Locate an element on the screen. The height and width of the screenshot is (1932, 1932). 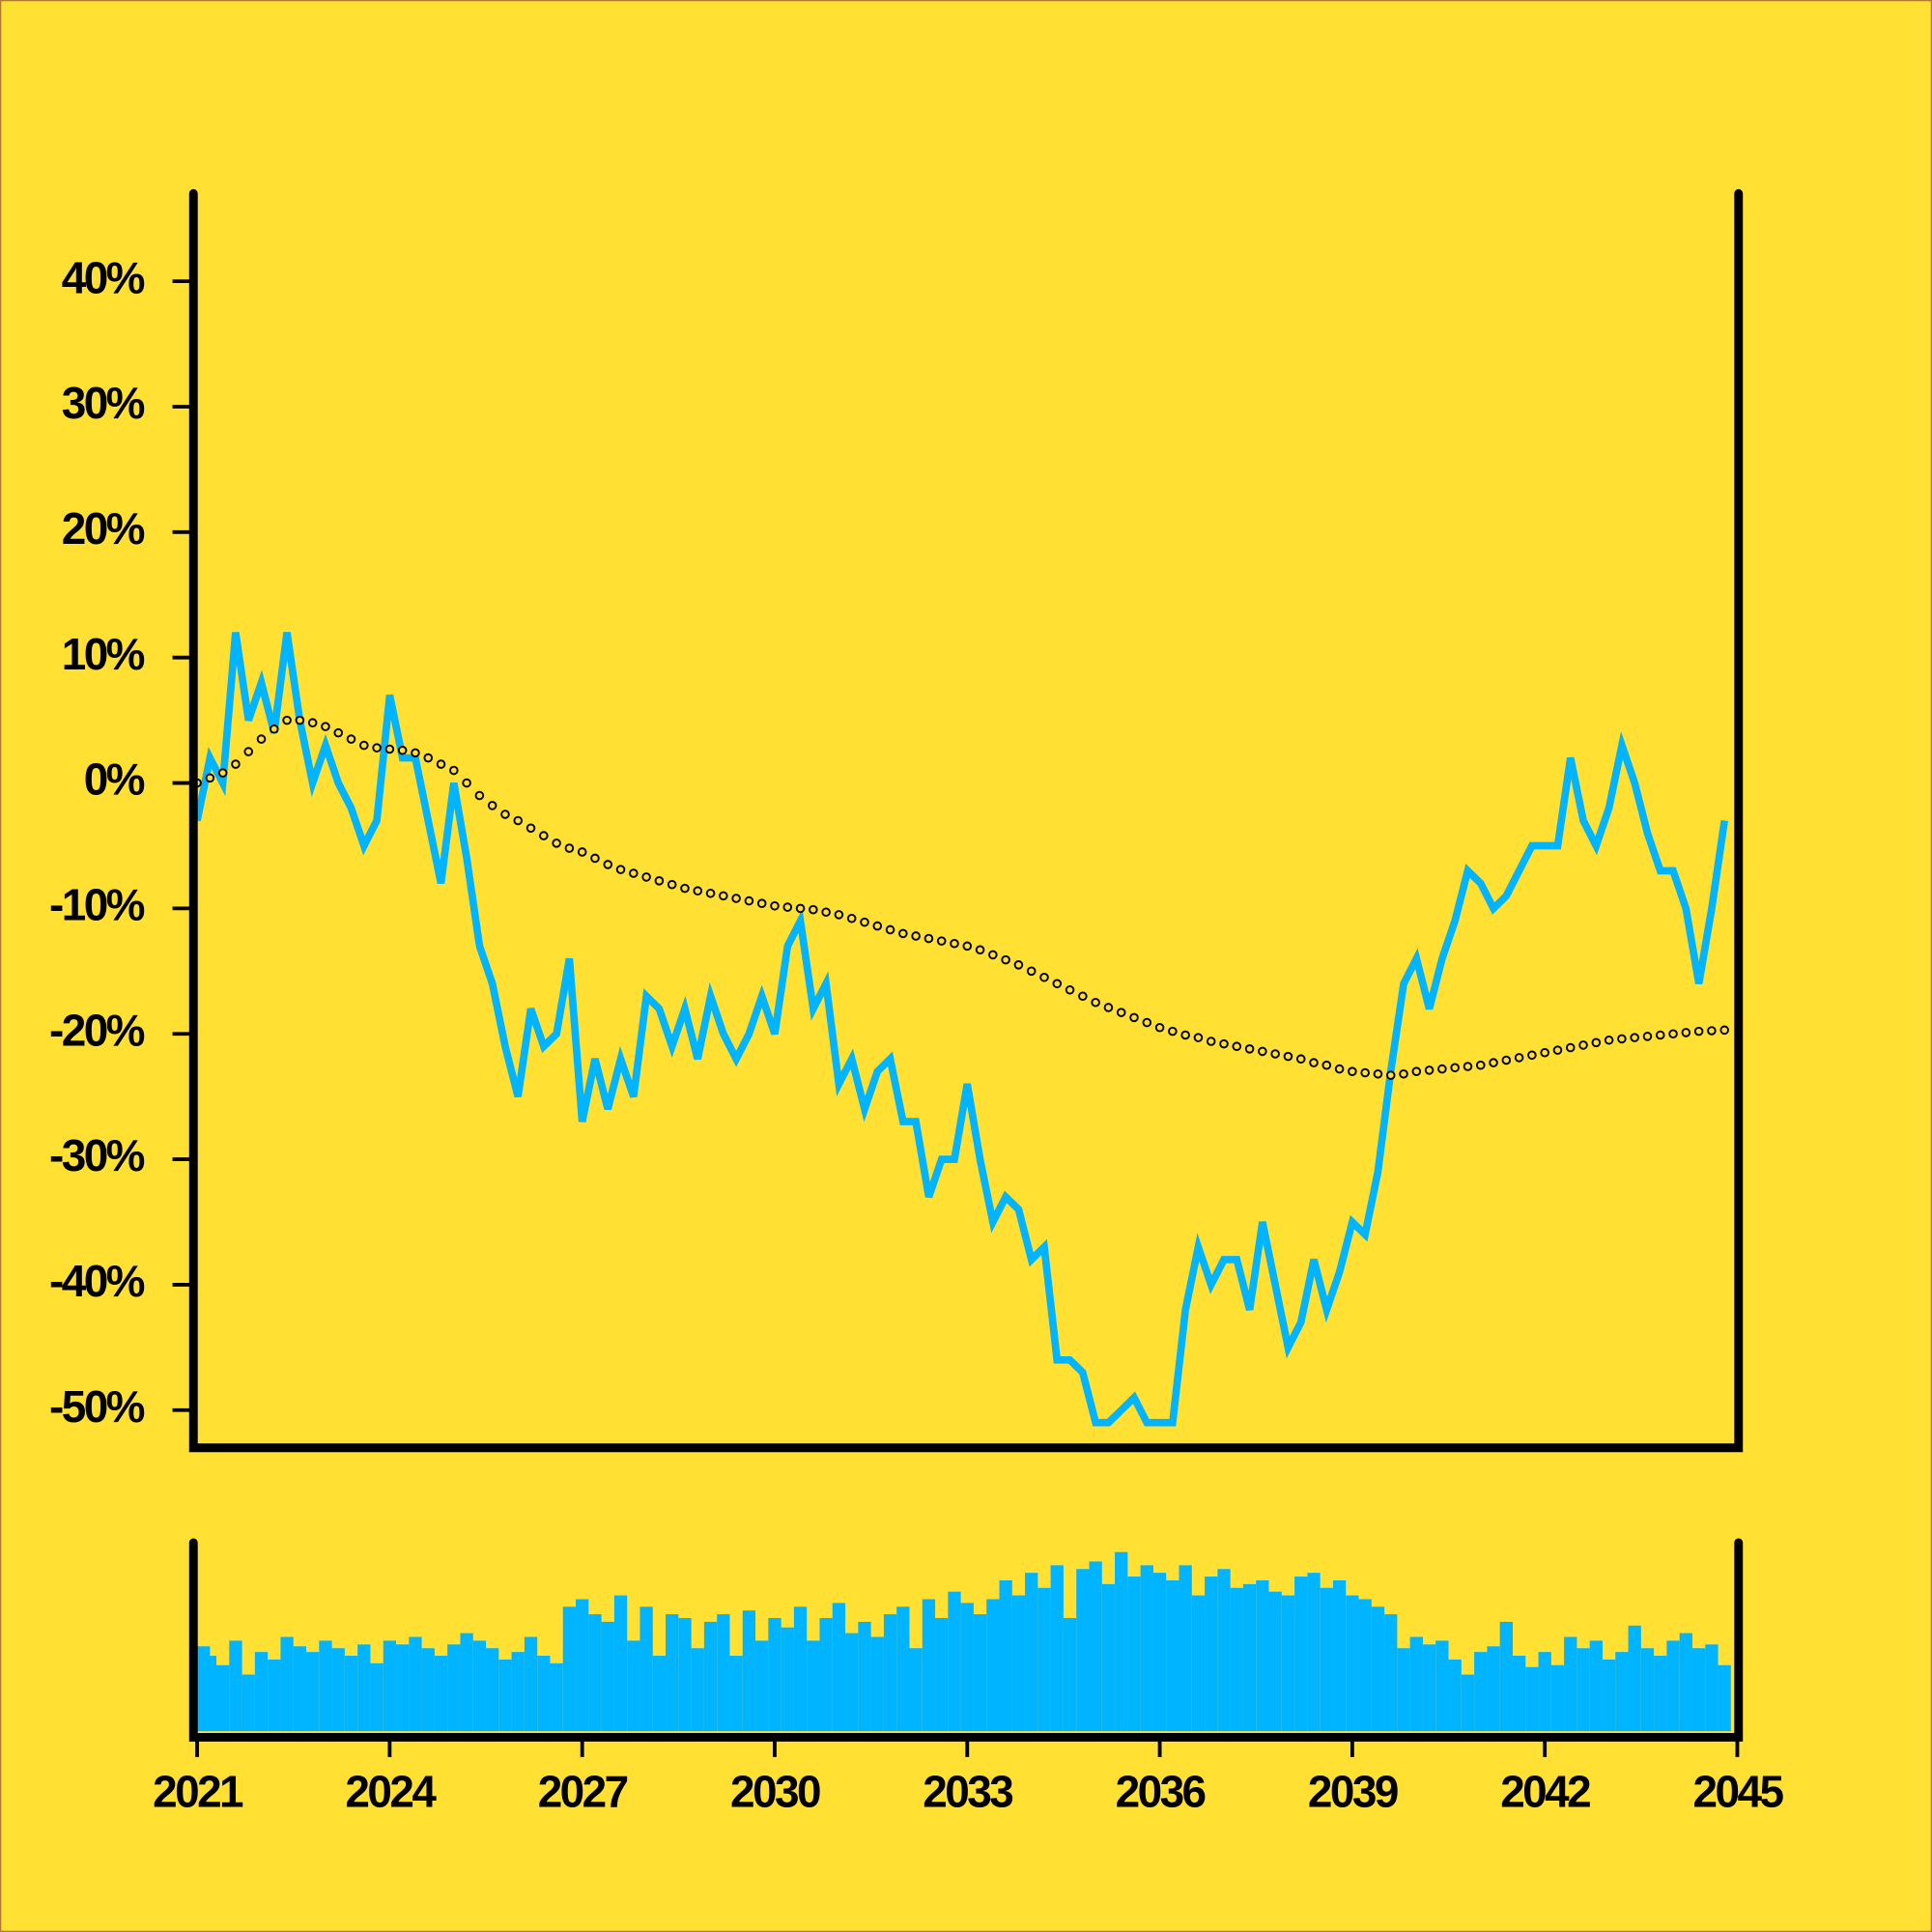
y-tick-label: 30% is located at coordinates (103, 403).